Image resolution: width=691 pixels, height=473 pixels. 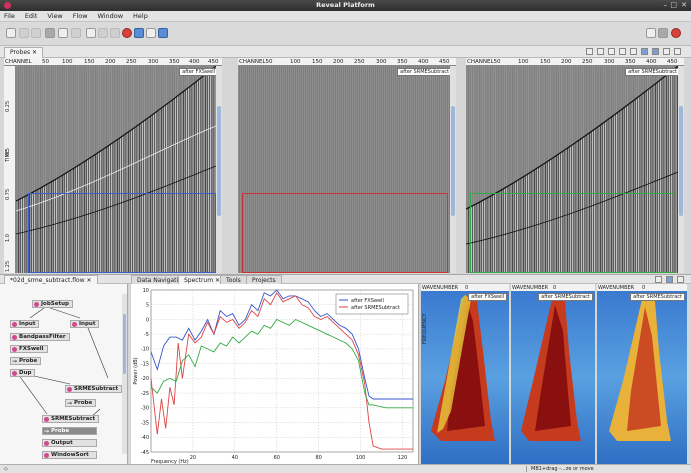 What do you see at coordinates (680, 279) in the screenshot?
I see `panel-menu-icon` at bounding box center [680, 279].